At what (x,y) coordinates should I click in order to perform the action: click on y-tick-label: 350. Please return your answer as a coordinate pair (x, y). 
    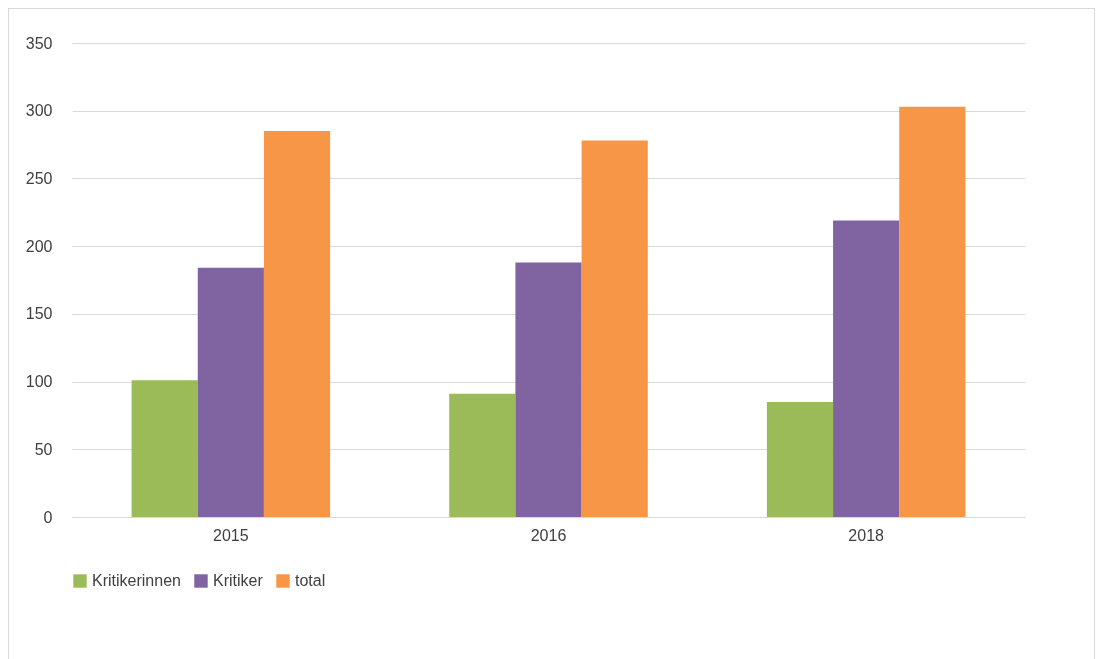
    Looking at the image, I should click on (39, 43).